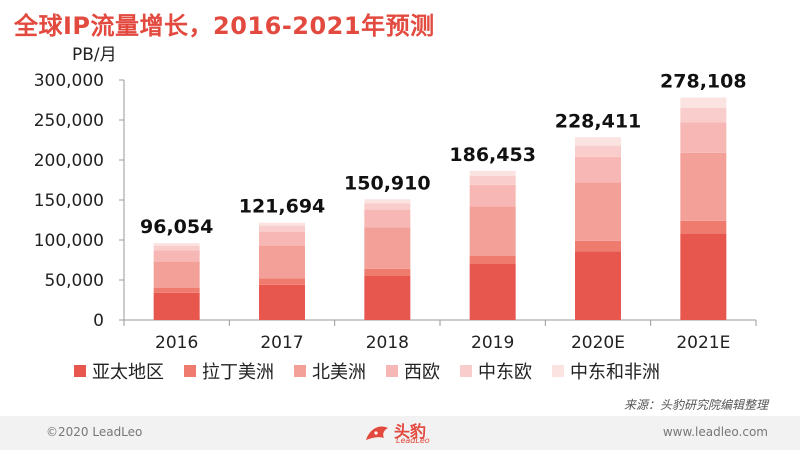 This screenshot has width=800, height=450. Describe the element at coordinates (69, 121) in the screenshot. I see `y-tick-label: 250,000` at that location.